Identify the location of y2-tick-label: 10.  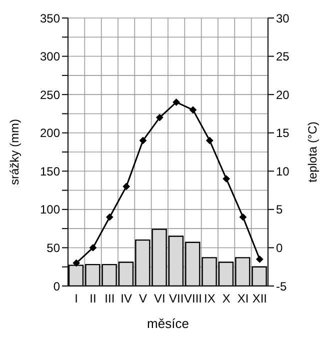
(283, 171).